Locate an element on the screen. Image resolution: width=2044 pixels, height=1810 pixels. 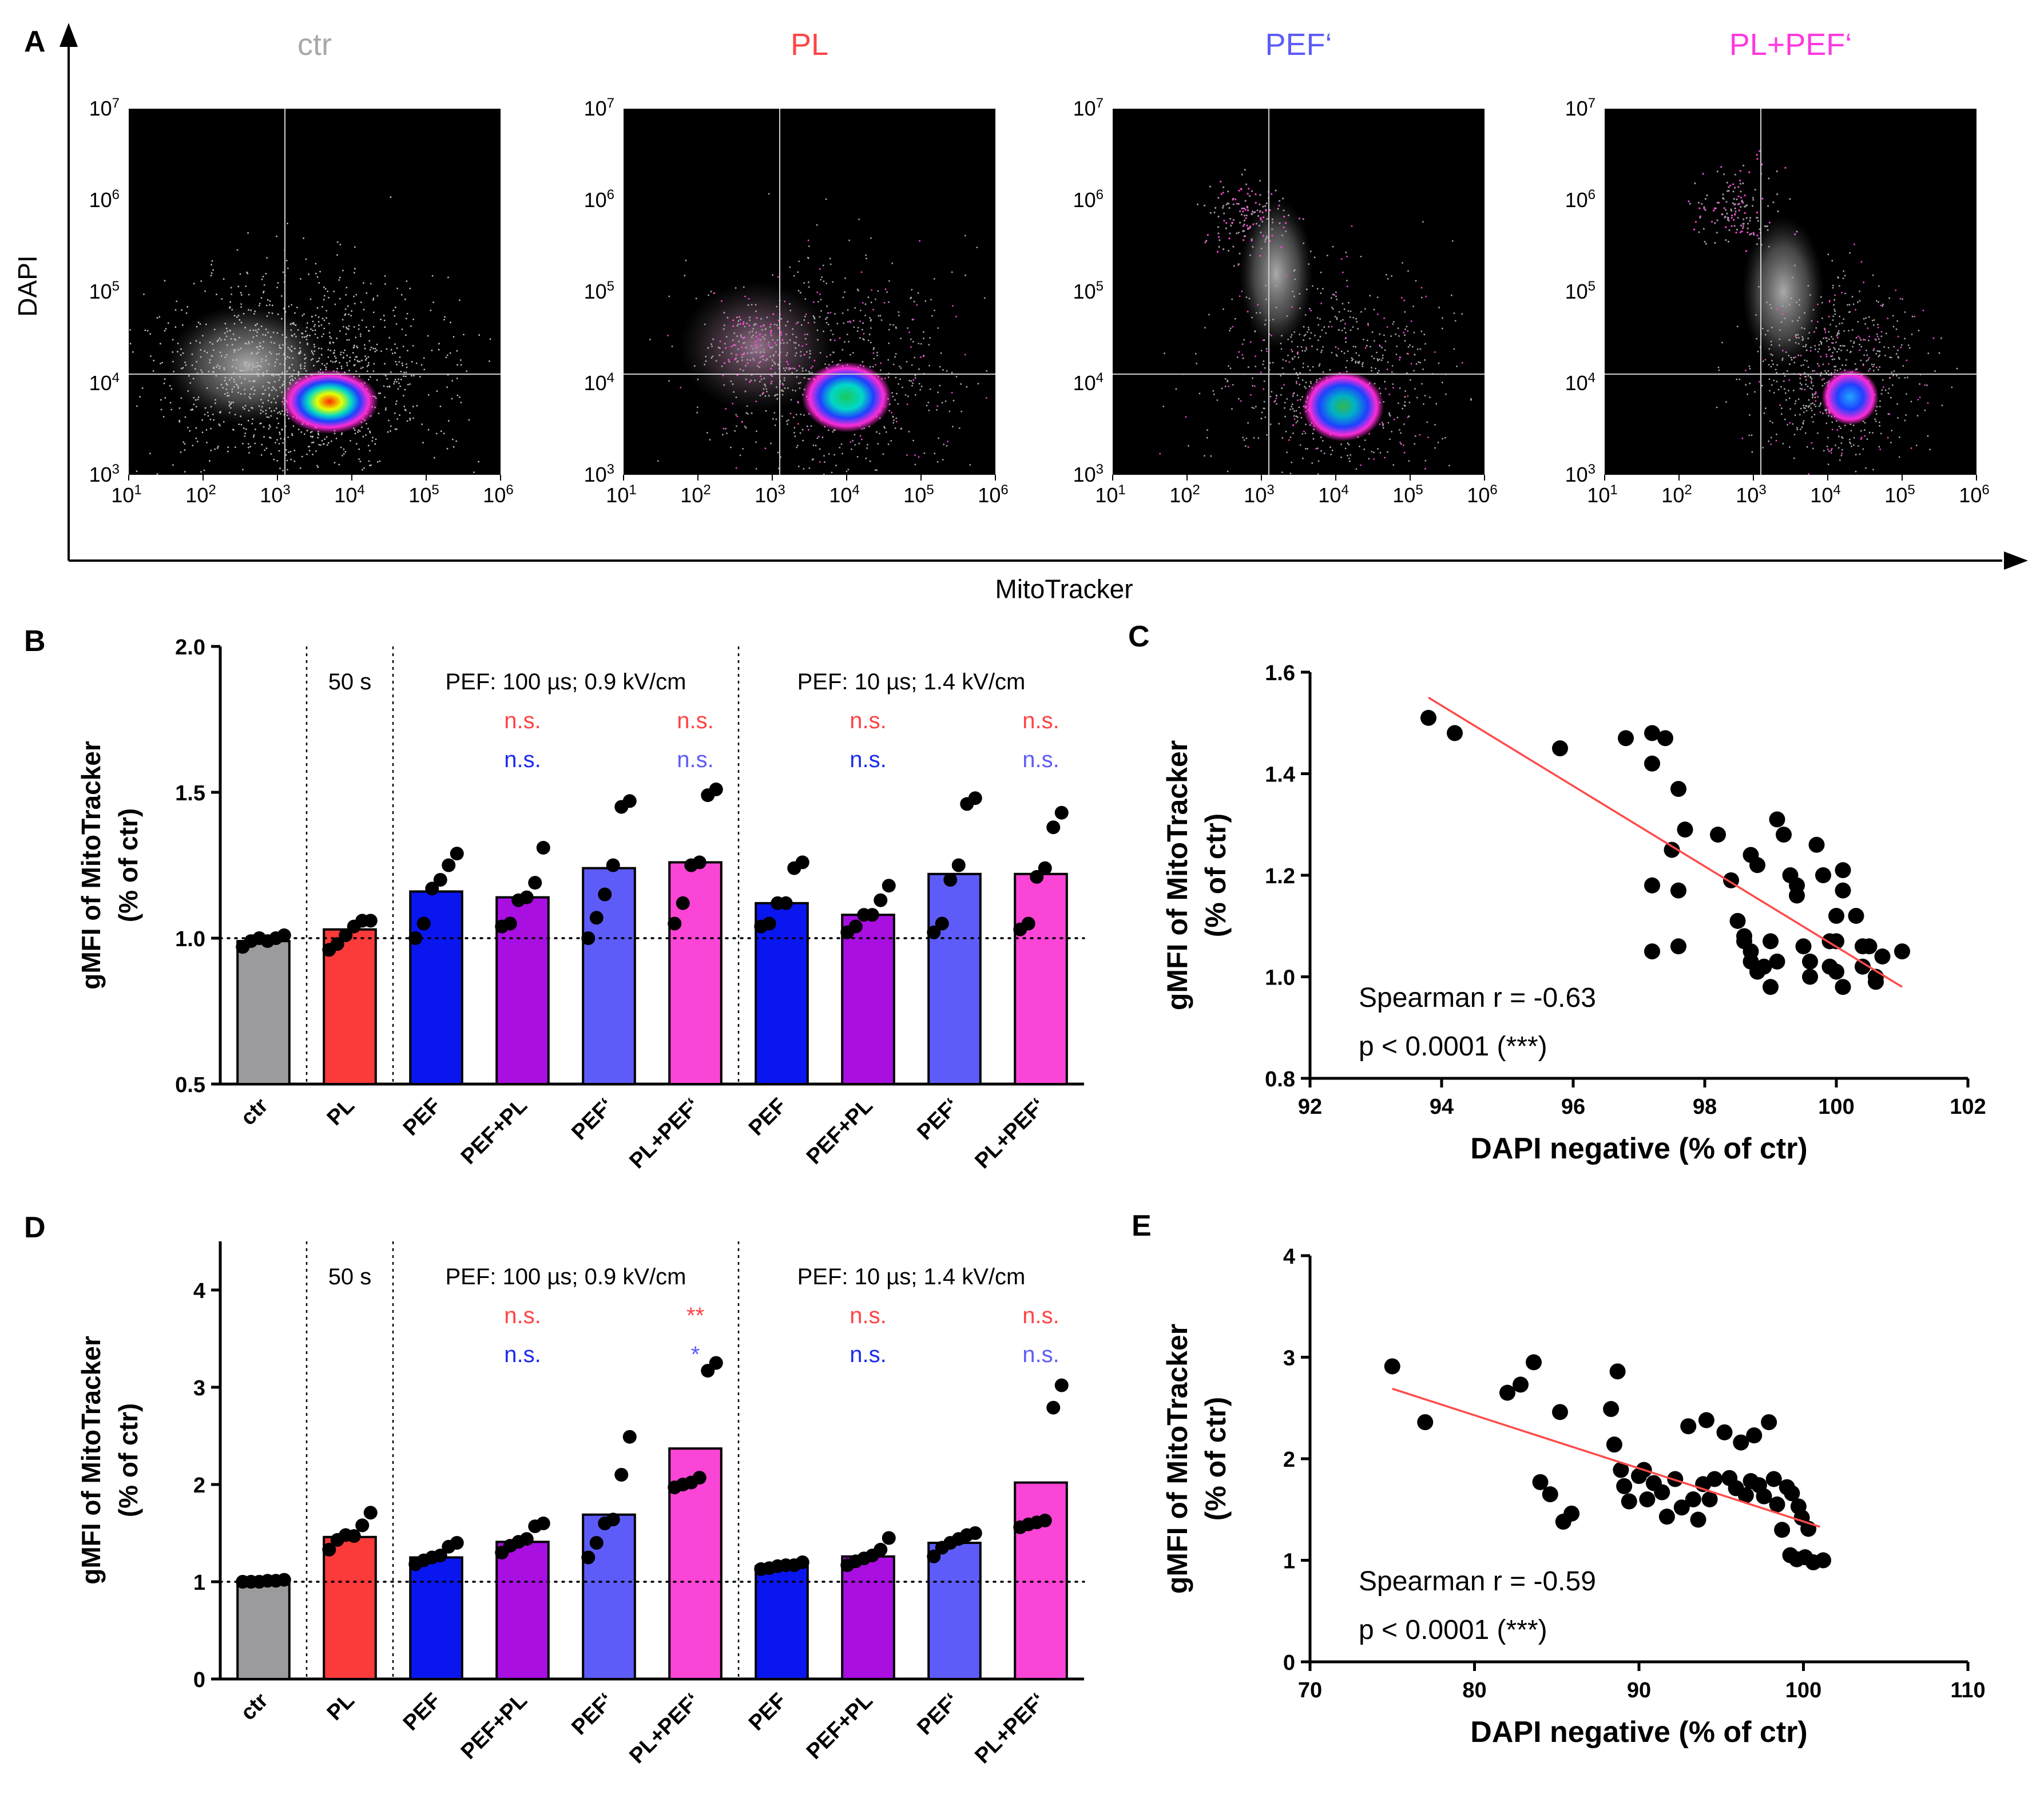
tick-exponent: 1 is located at coordinates (1122, 490).